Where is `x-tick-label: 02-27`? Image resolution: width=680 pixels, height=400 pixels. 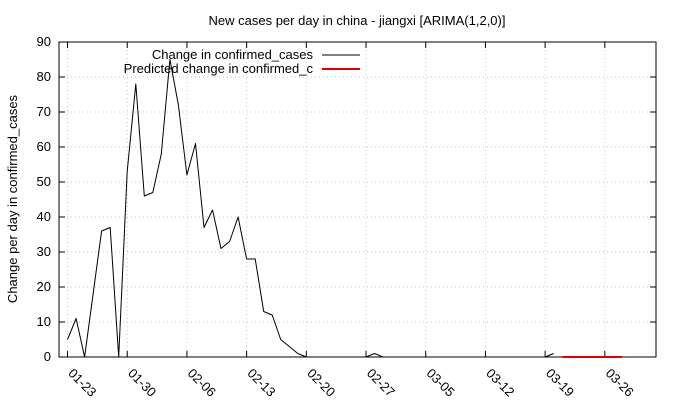 x-tick-label: 02-27 is located at coordinates (381, 383).